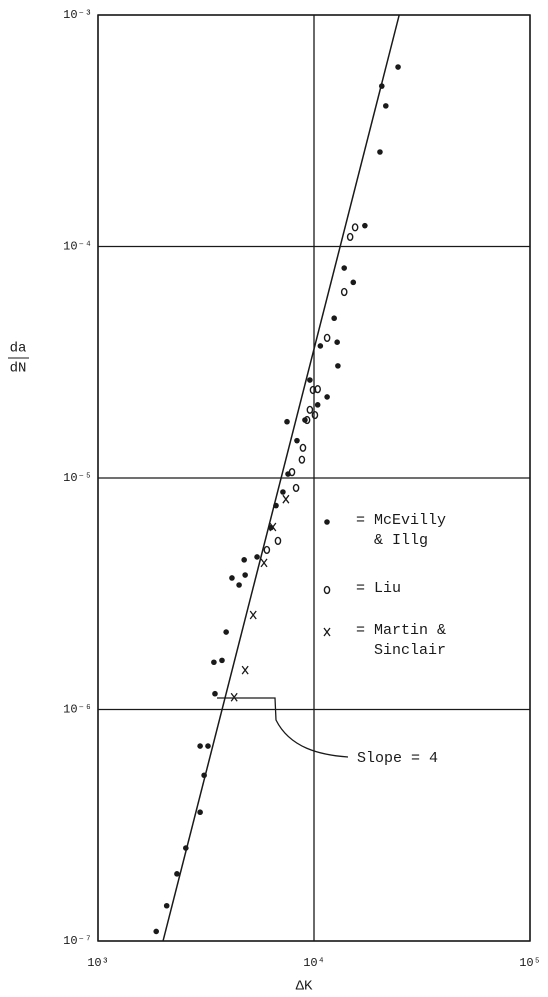 The width and height of the screenshot is (548, 997). What do you see at coordinates (18, 369) in the screenshot?
I see `y-axis-label-denominator: dN` at bounding box center [18, 369].